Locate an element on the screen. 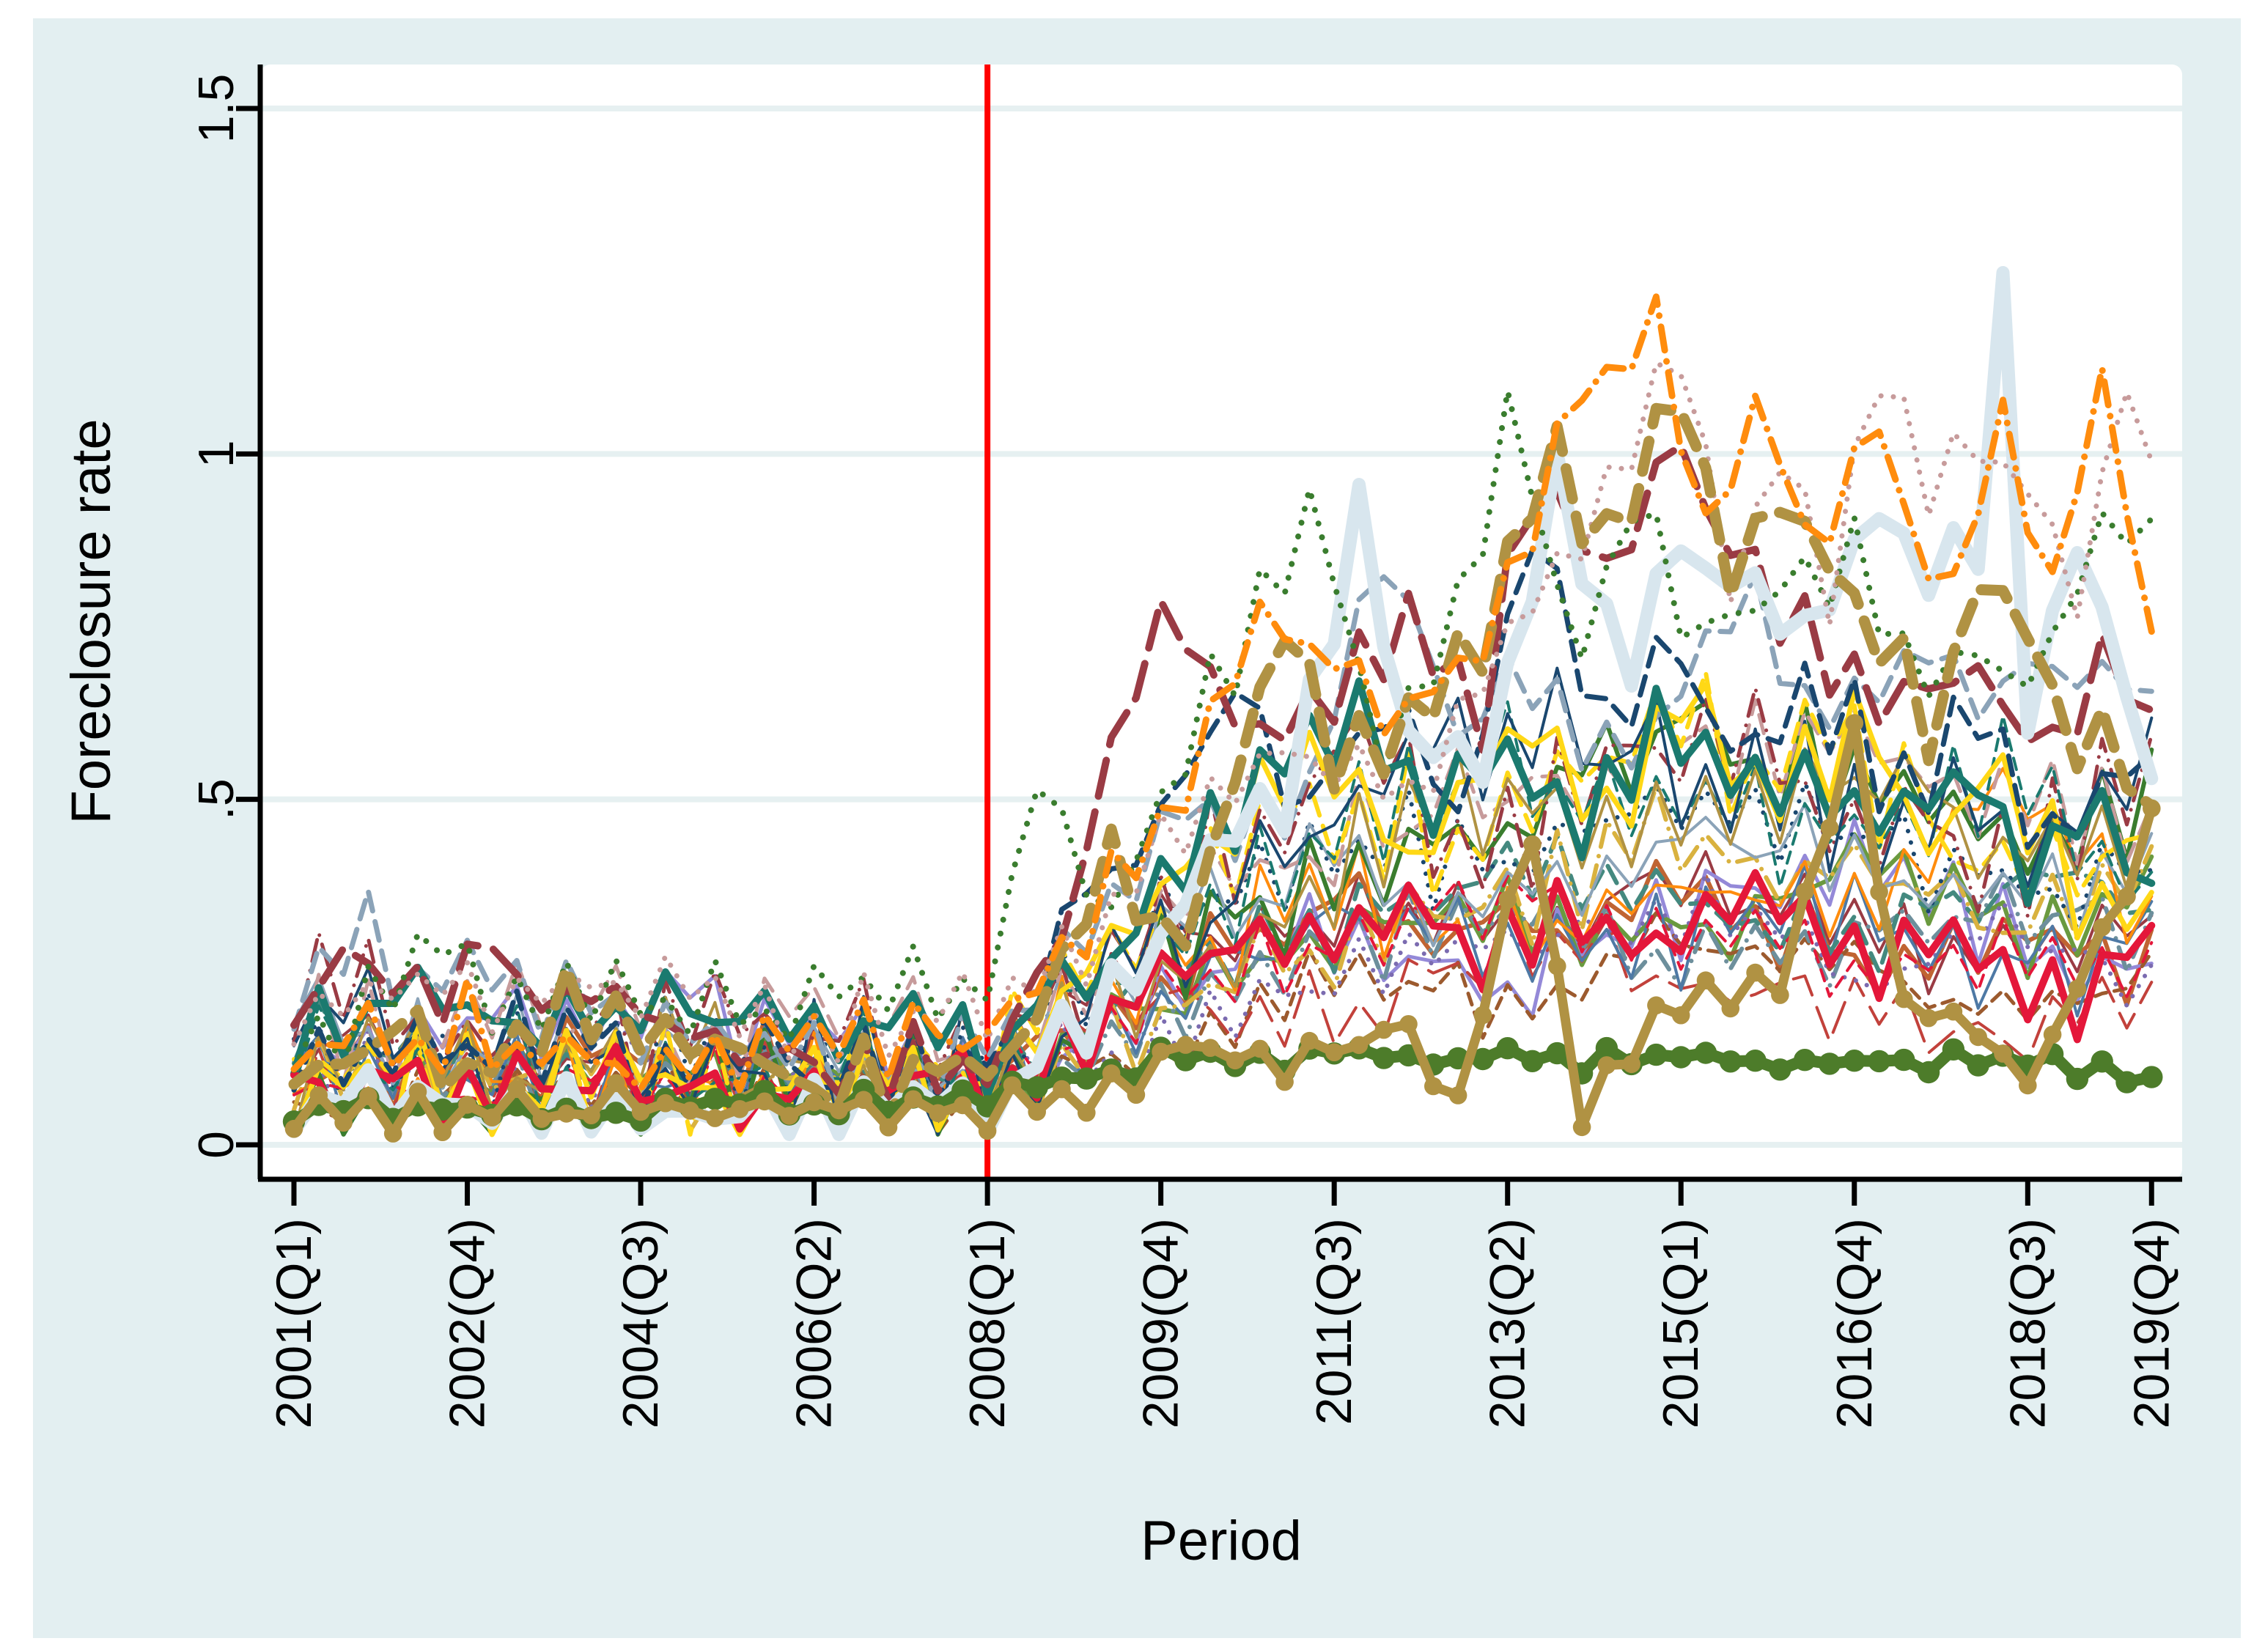 The height and width of the screenshot is (1652, 2254). x-tick-label: 2001(Q1) is located at coordinates (294, 1323).